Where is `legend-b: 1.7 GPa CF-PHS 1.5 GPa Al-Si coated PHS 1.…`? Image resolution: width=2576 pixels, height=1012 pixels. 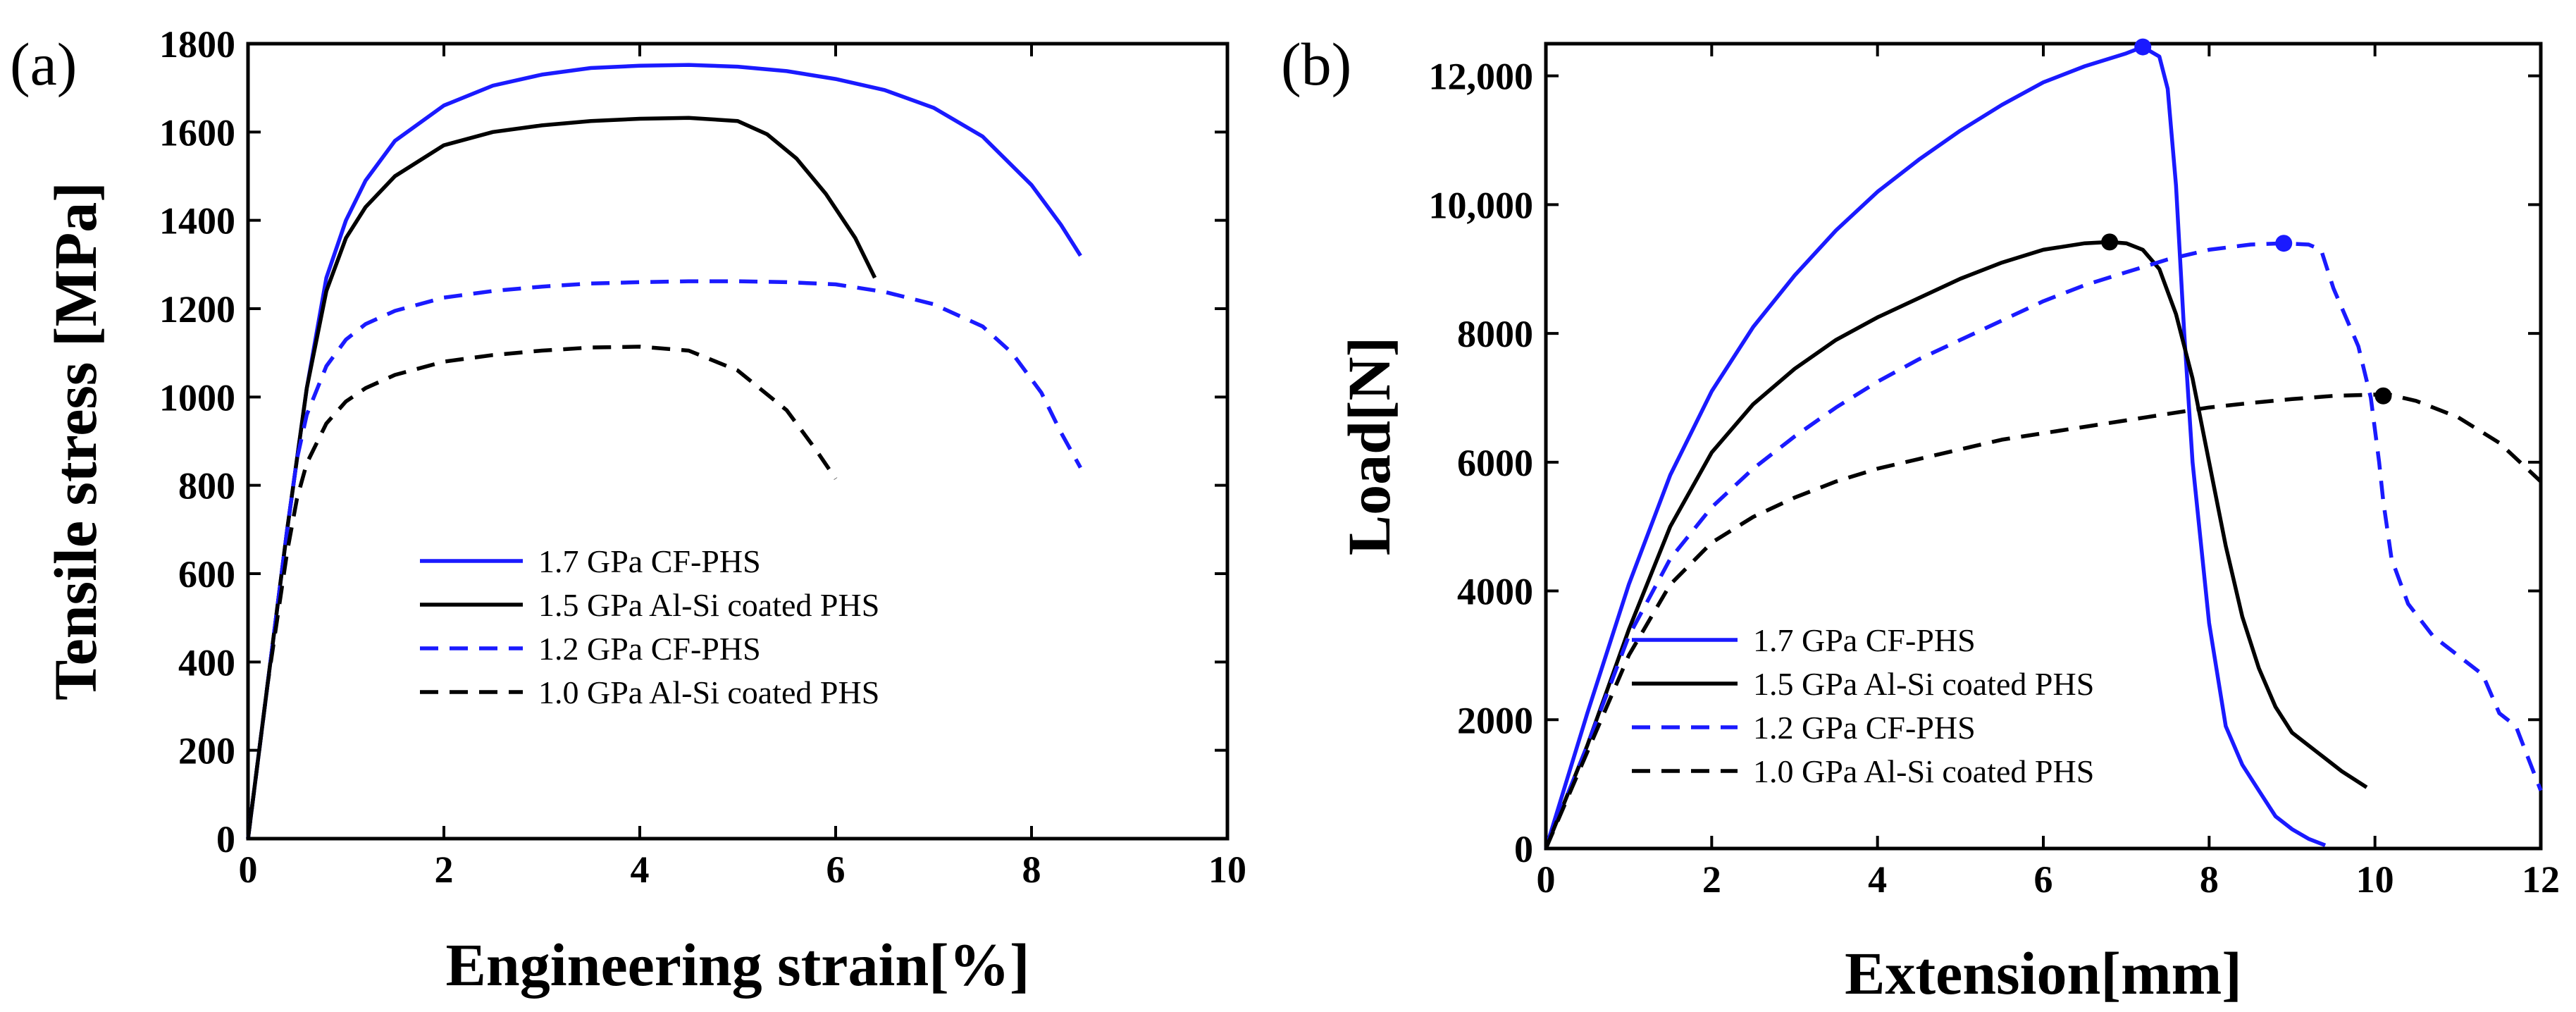 legend-b: 1.7 GPa CF-PHS 1.5 GPa Al-Si coated PHS 1.… is located at coordinates (1863, 705).